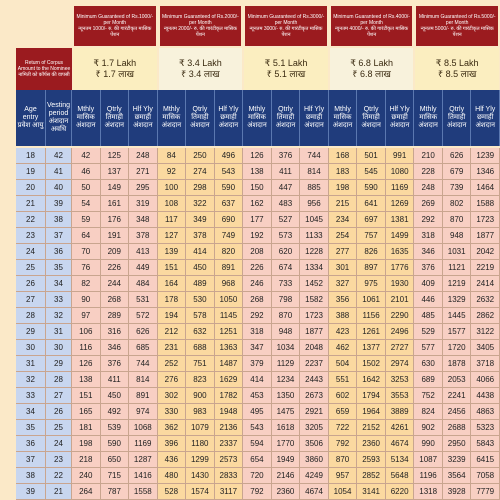  What do you see at coordinates (143, 284) in the screenshot?
I see `amount-cell: 484` at bounding box center [143, 284].